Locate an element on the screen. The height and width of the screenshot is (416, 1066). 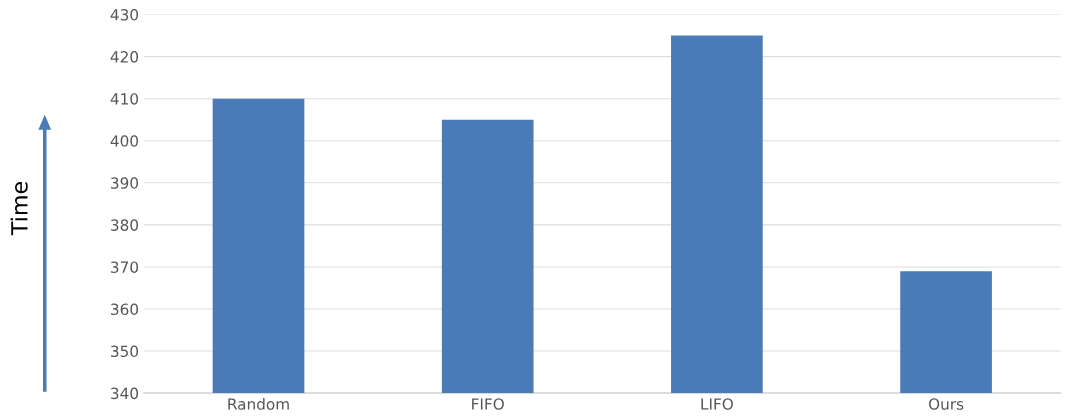
x-tick-label: Random is located at coordinates (258, 403).